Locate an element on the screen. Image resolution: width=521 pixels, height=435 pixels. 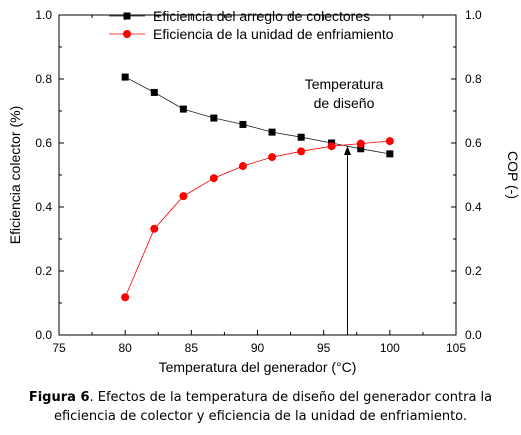
legend-label: Eficiencia de la unidad de enfriamiento is located at coordinates (273, 34).